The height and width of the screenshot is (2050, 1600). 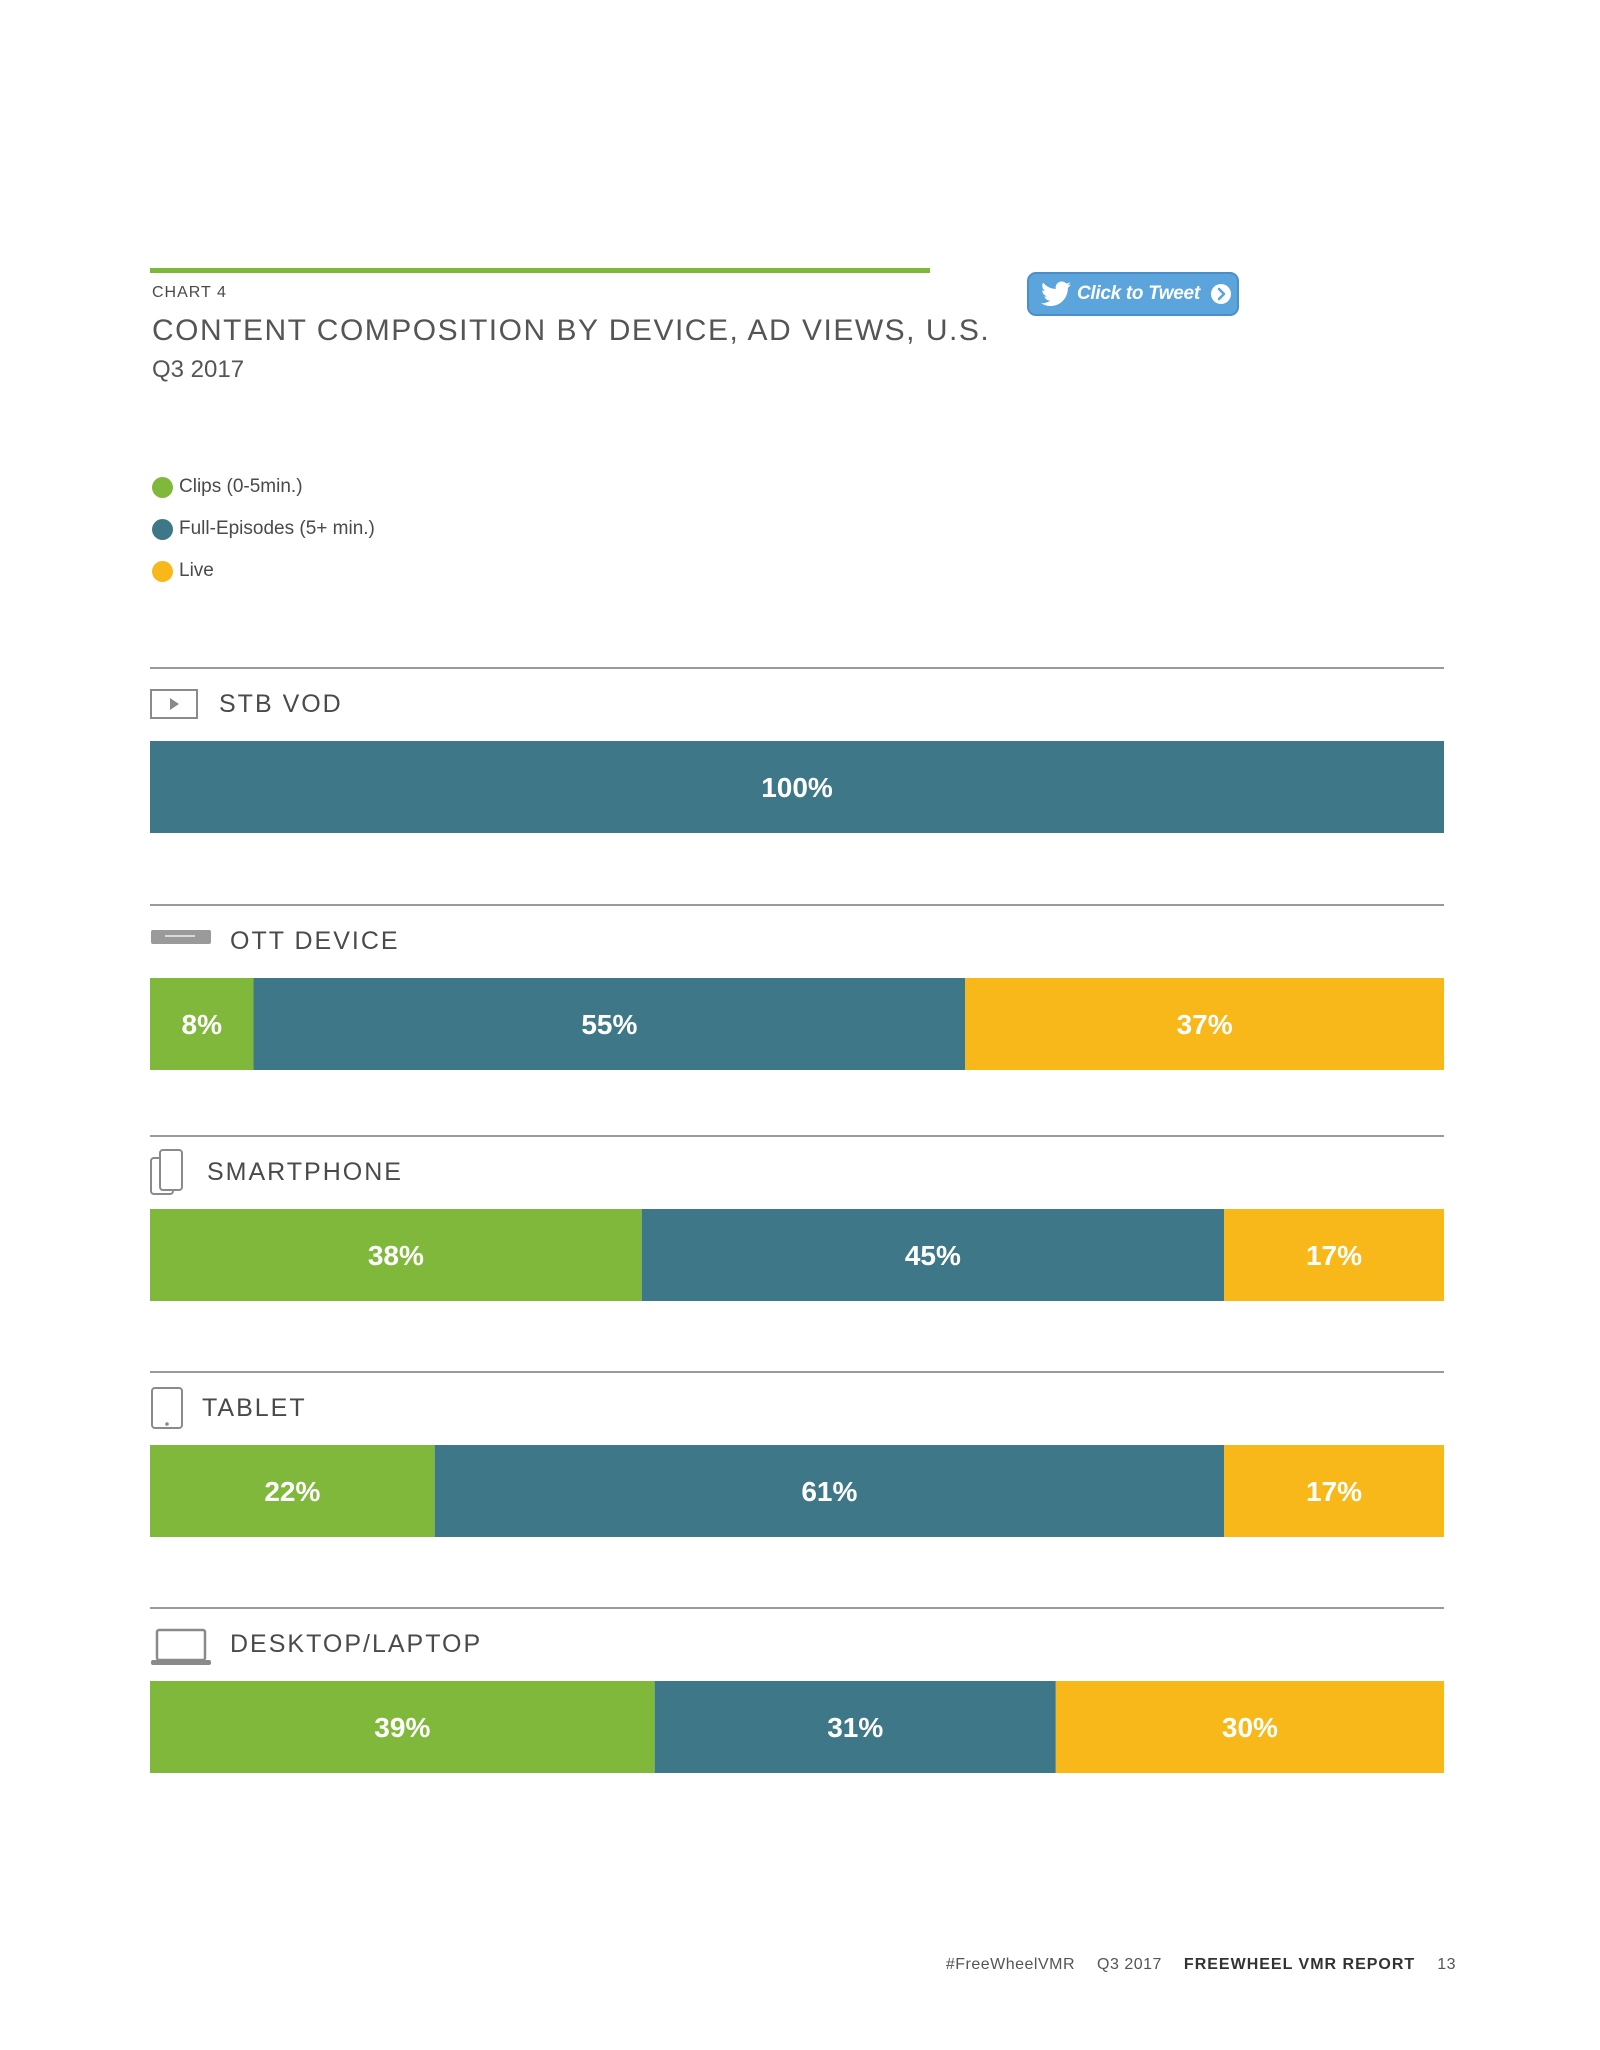 What do you see at coordinates (305, 1172) in the screenshot?
I see `category-label: SMARTPHONE` at bounding box center [305, 1172].